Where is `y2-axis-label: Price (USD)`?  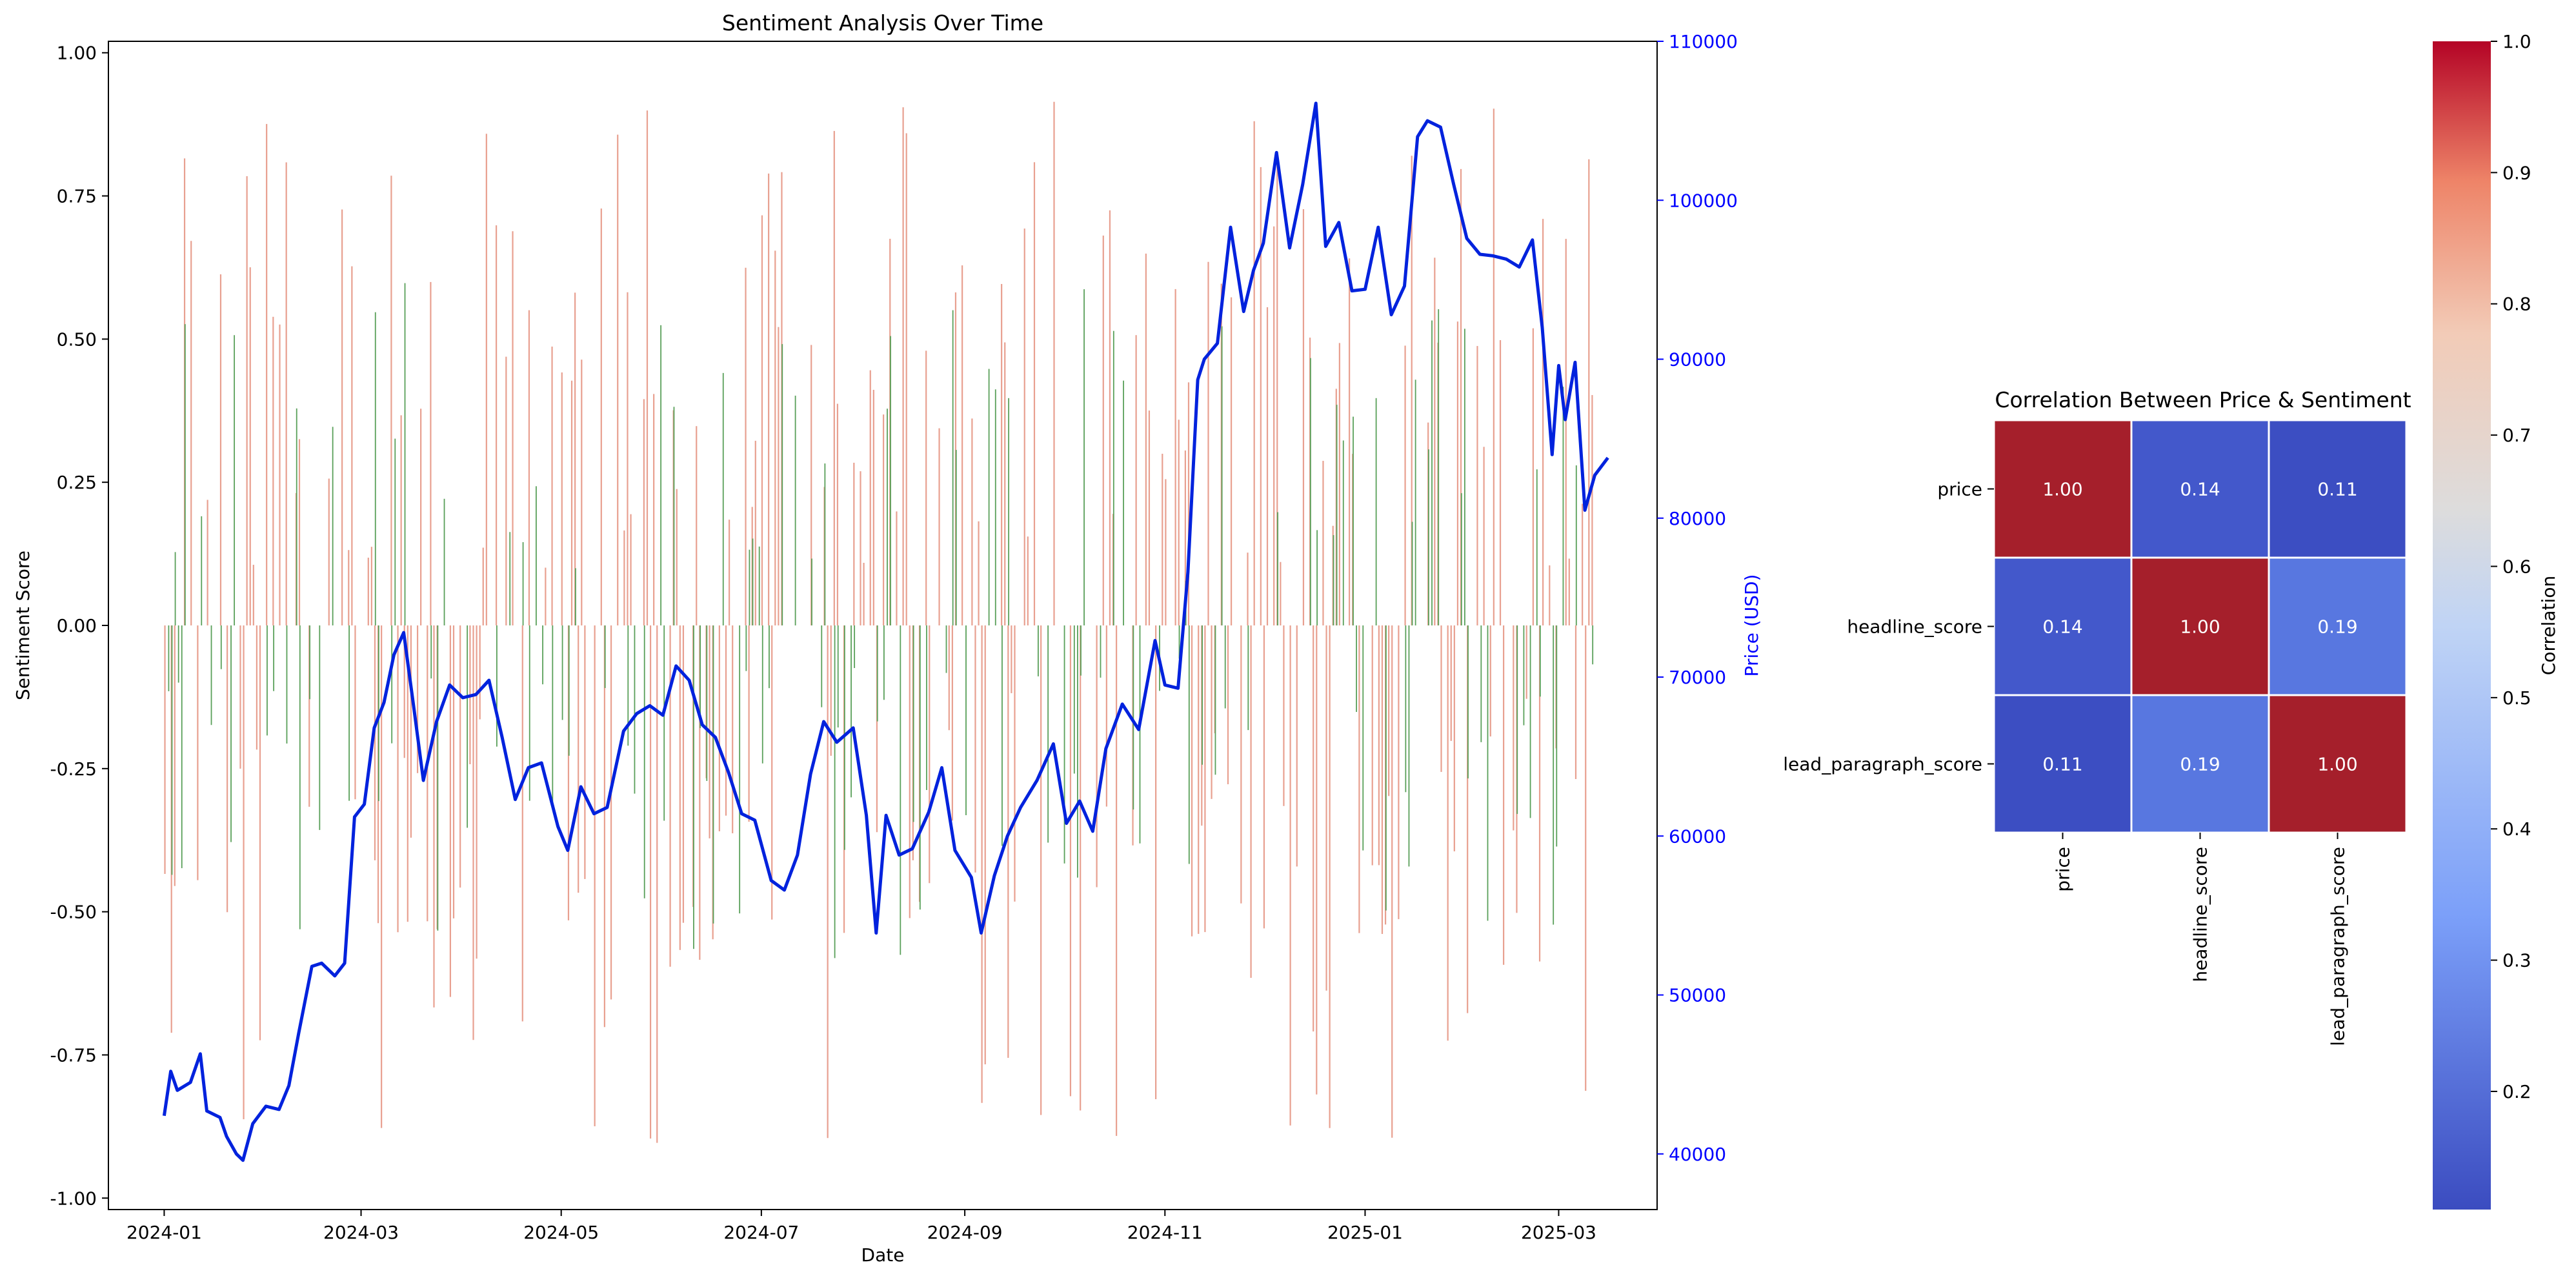 y2-axis-label: Price (USD) is located at coordinates (1751, 626).